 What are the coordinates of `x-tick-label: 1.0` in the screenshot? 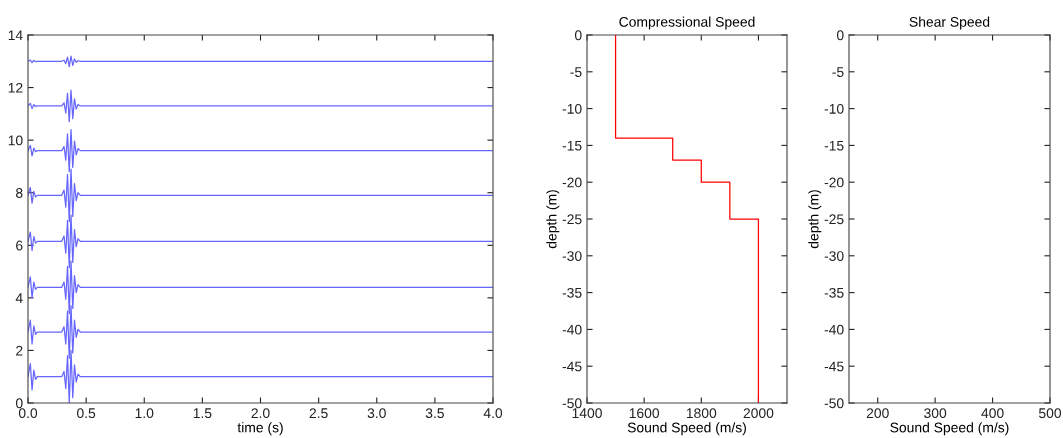 It's located at (144, 413).